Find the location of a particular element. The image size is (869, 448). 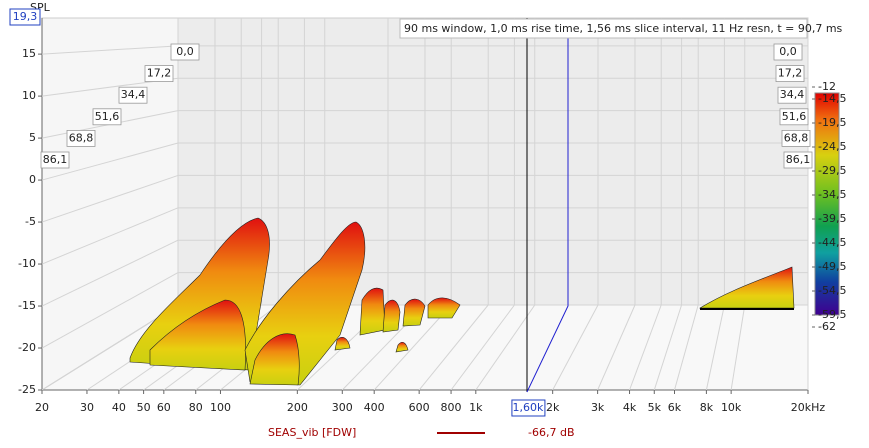

y-tick-label: -15 is located at coordinates (27, 305).